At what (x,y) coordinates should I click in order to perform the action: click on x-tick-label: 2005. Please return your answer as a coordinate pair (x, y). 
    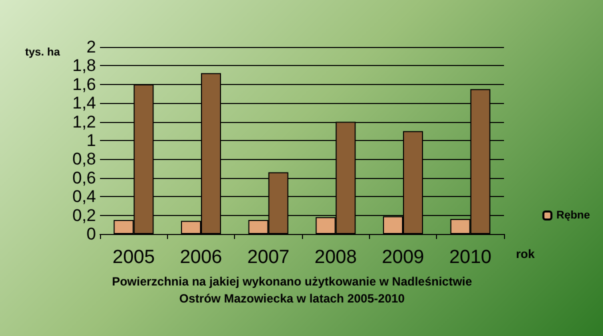
    Looking at the image, I should click on (133, 257).